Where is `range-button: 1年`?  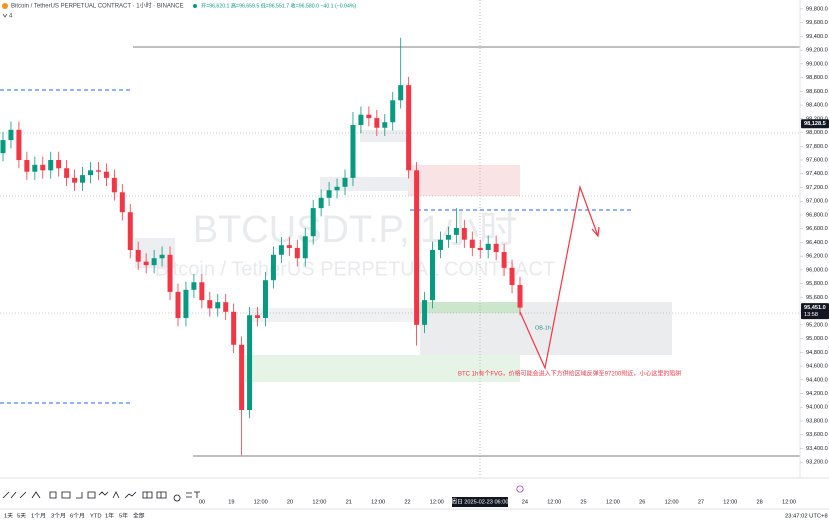 range-button: 1年 is located at coordinates (109, 516).